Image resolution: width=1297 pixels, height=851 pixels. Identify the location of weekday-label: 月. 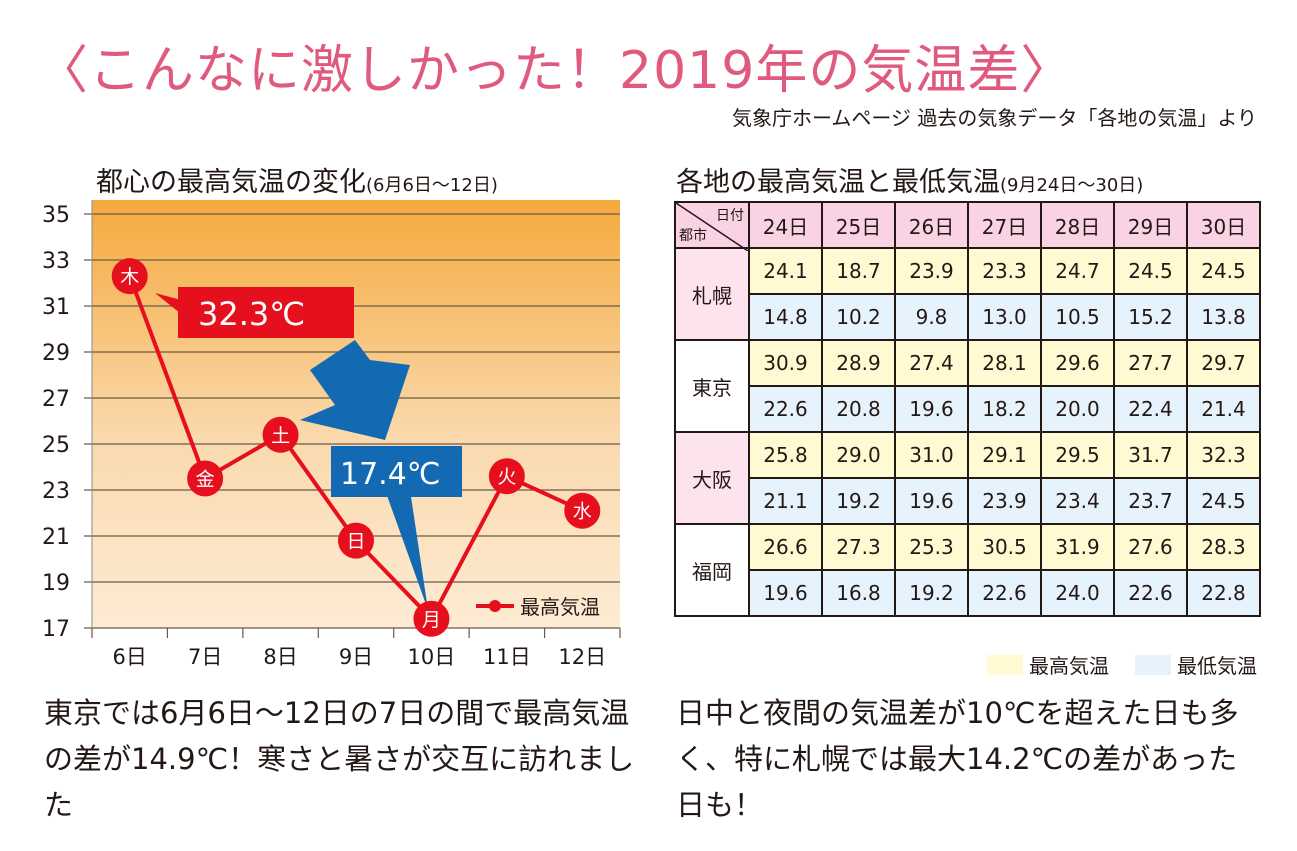
(431, 620).